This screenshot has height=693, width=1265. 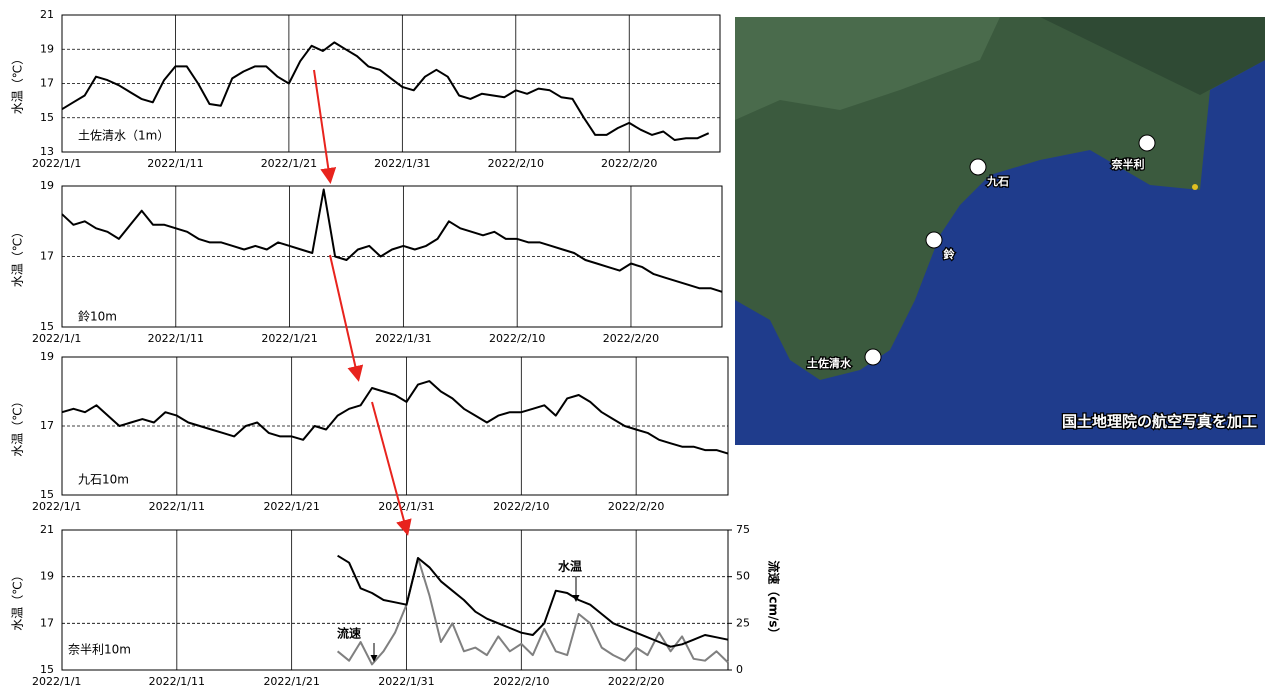 I want to click on point, so click(x=1195, y=187).